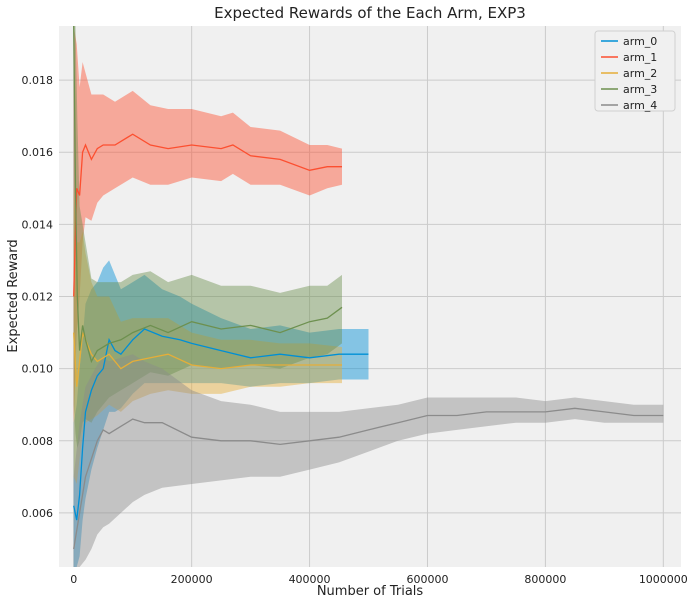 The width and height of the screenshot is (689, 605). I want to click on y-tick-label: 0.014, so click(38, 224).